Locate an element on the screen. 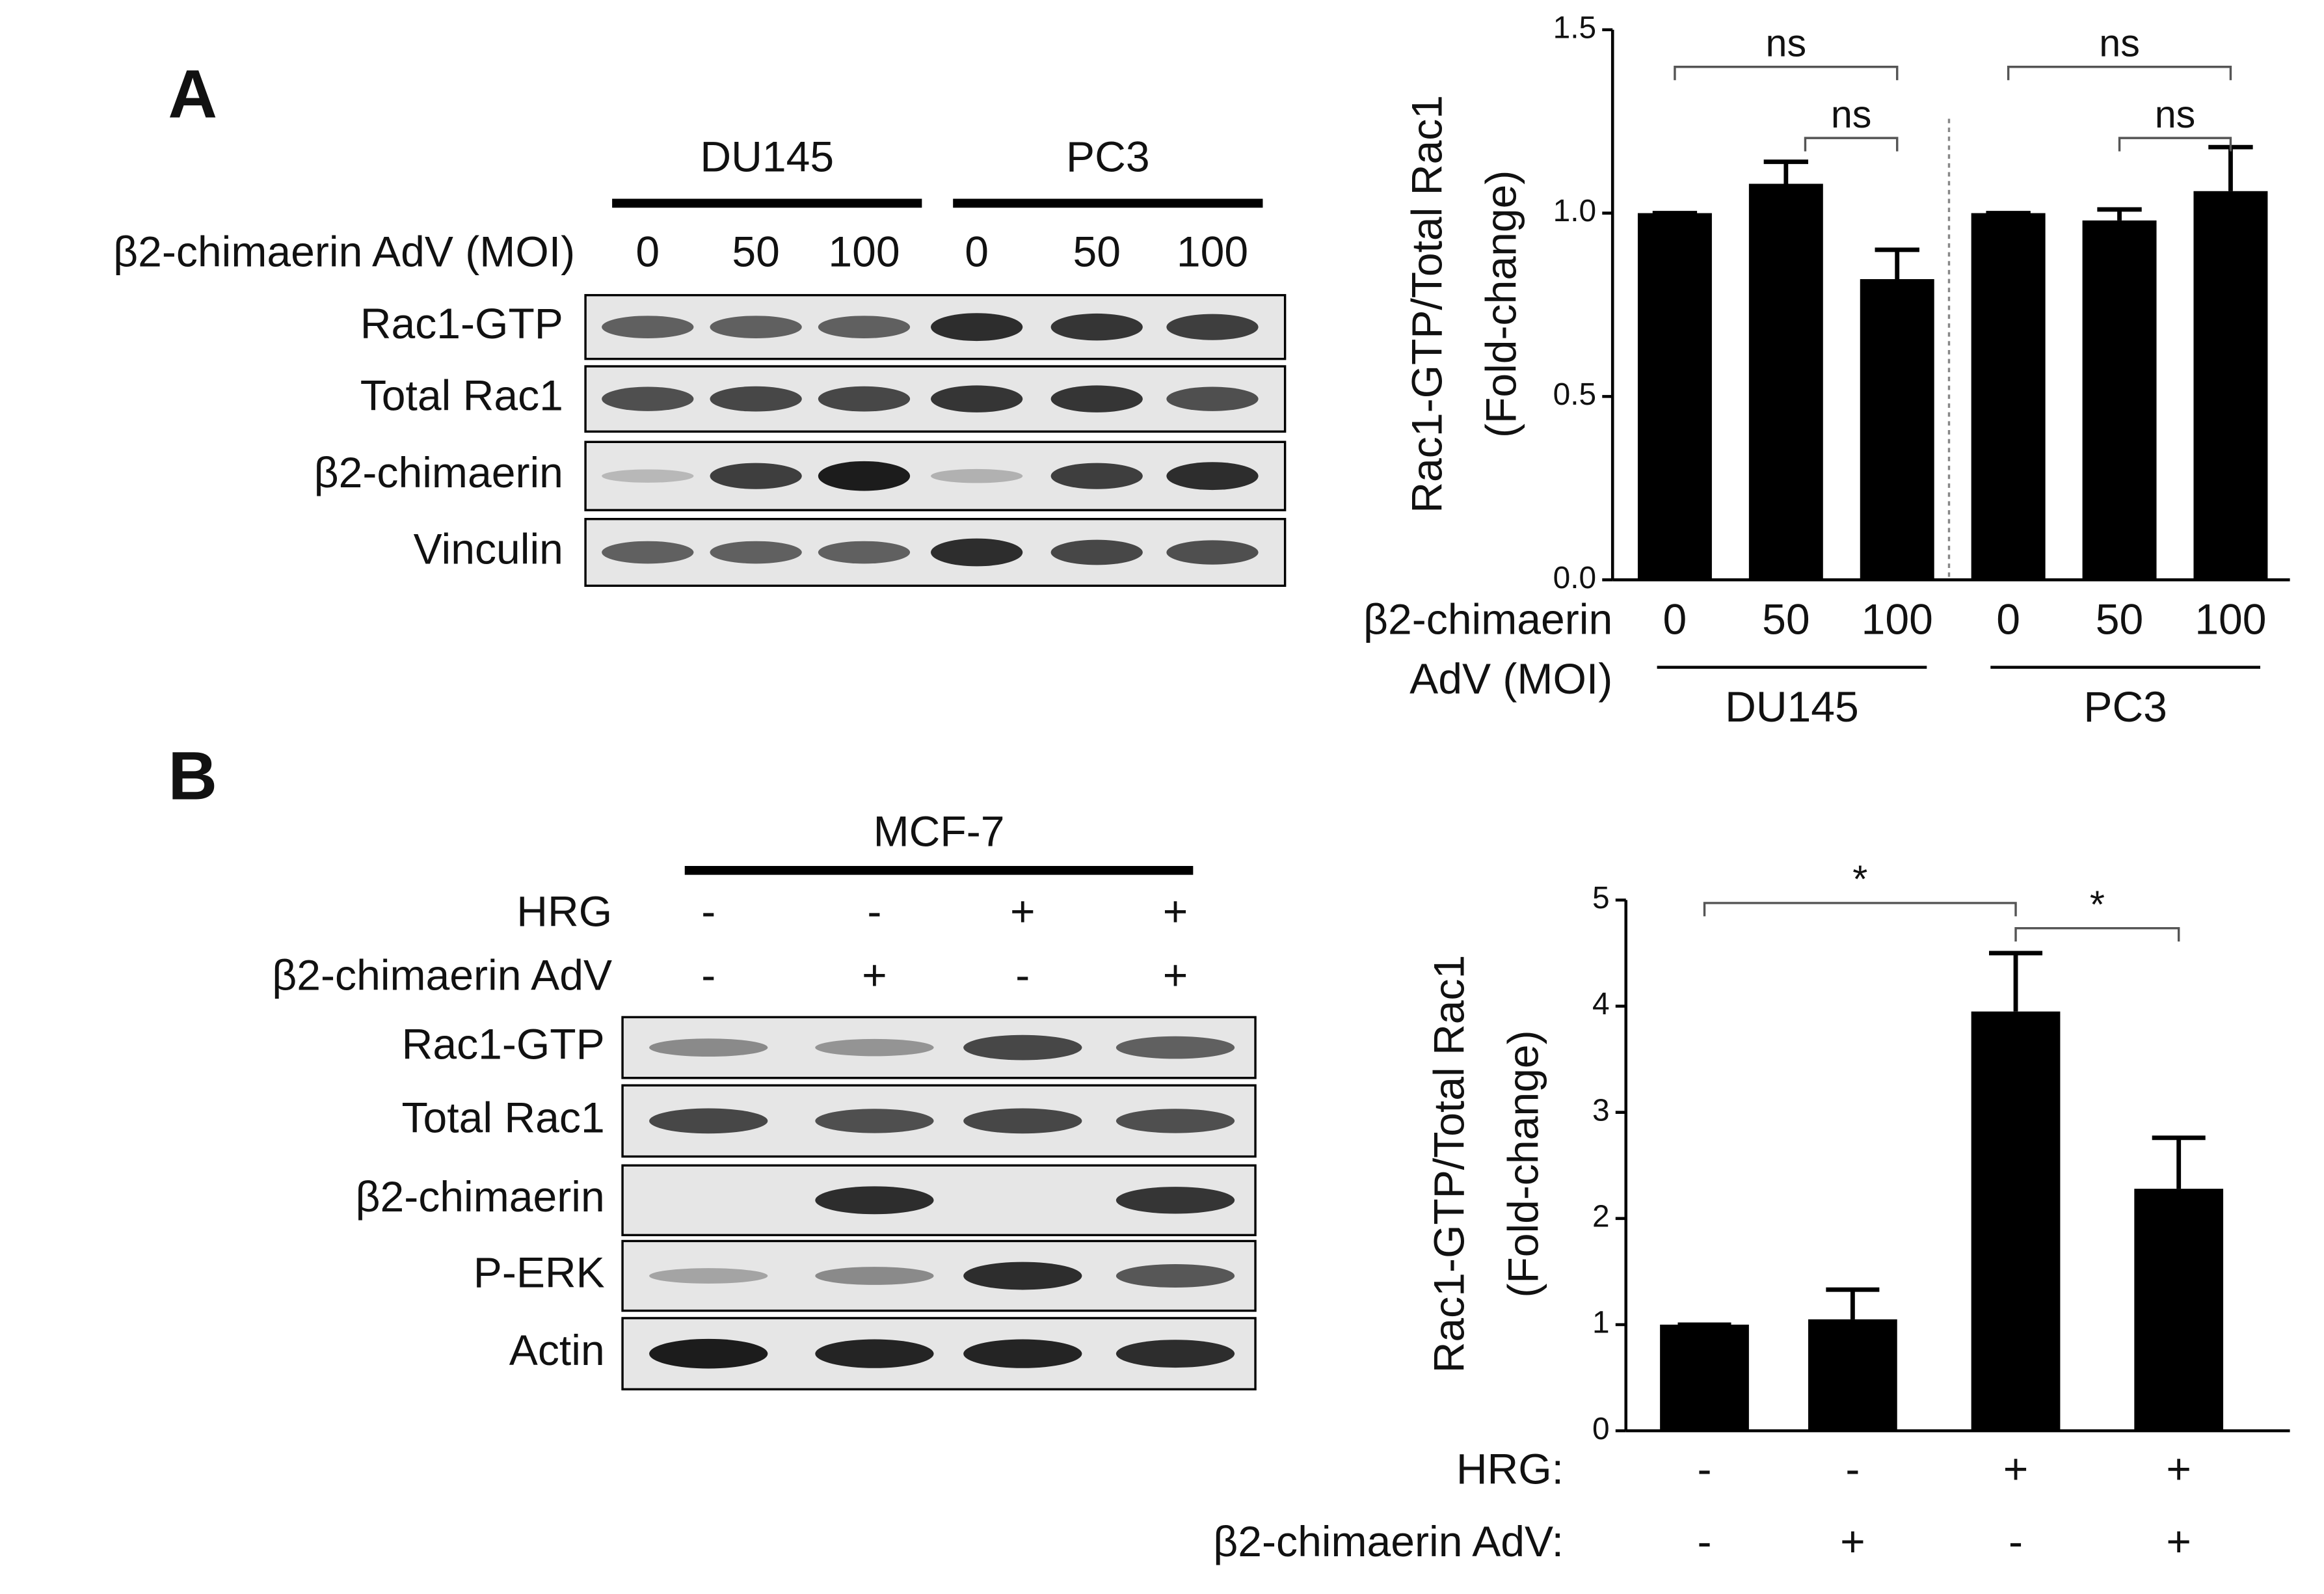 This screenshot has height=1594, width=2324. band-label: Total Rac1 is located at coordinates (503, 1118).